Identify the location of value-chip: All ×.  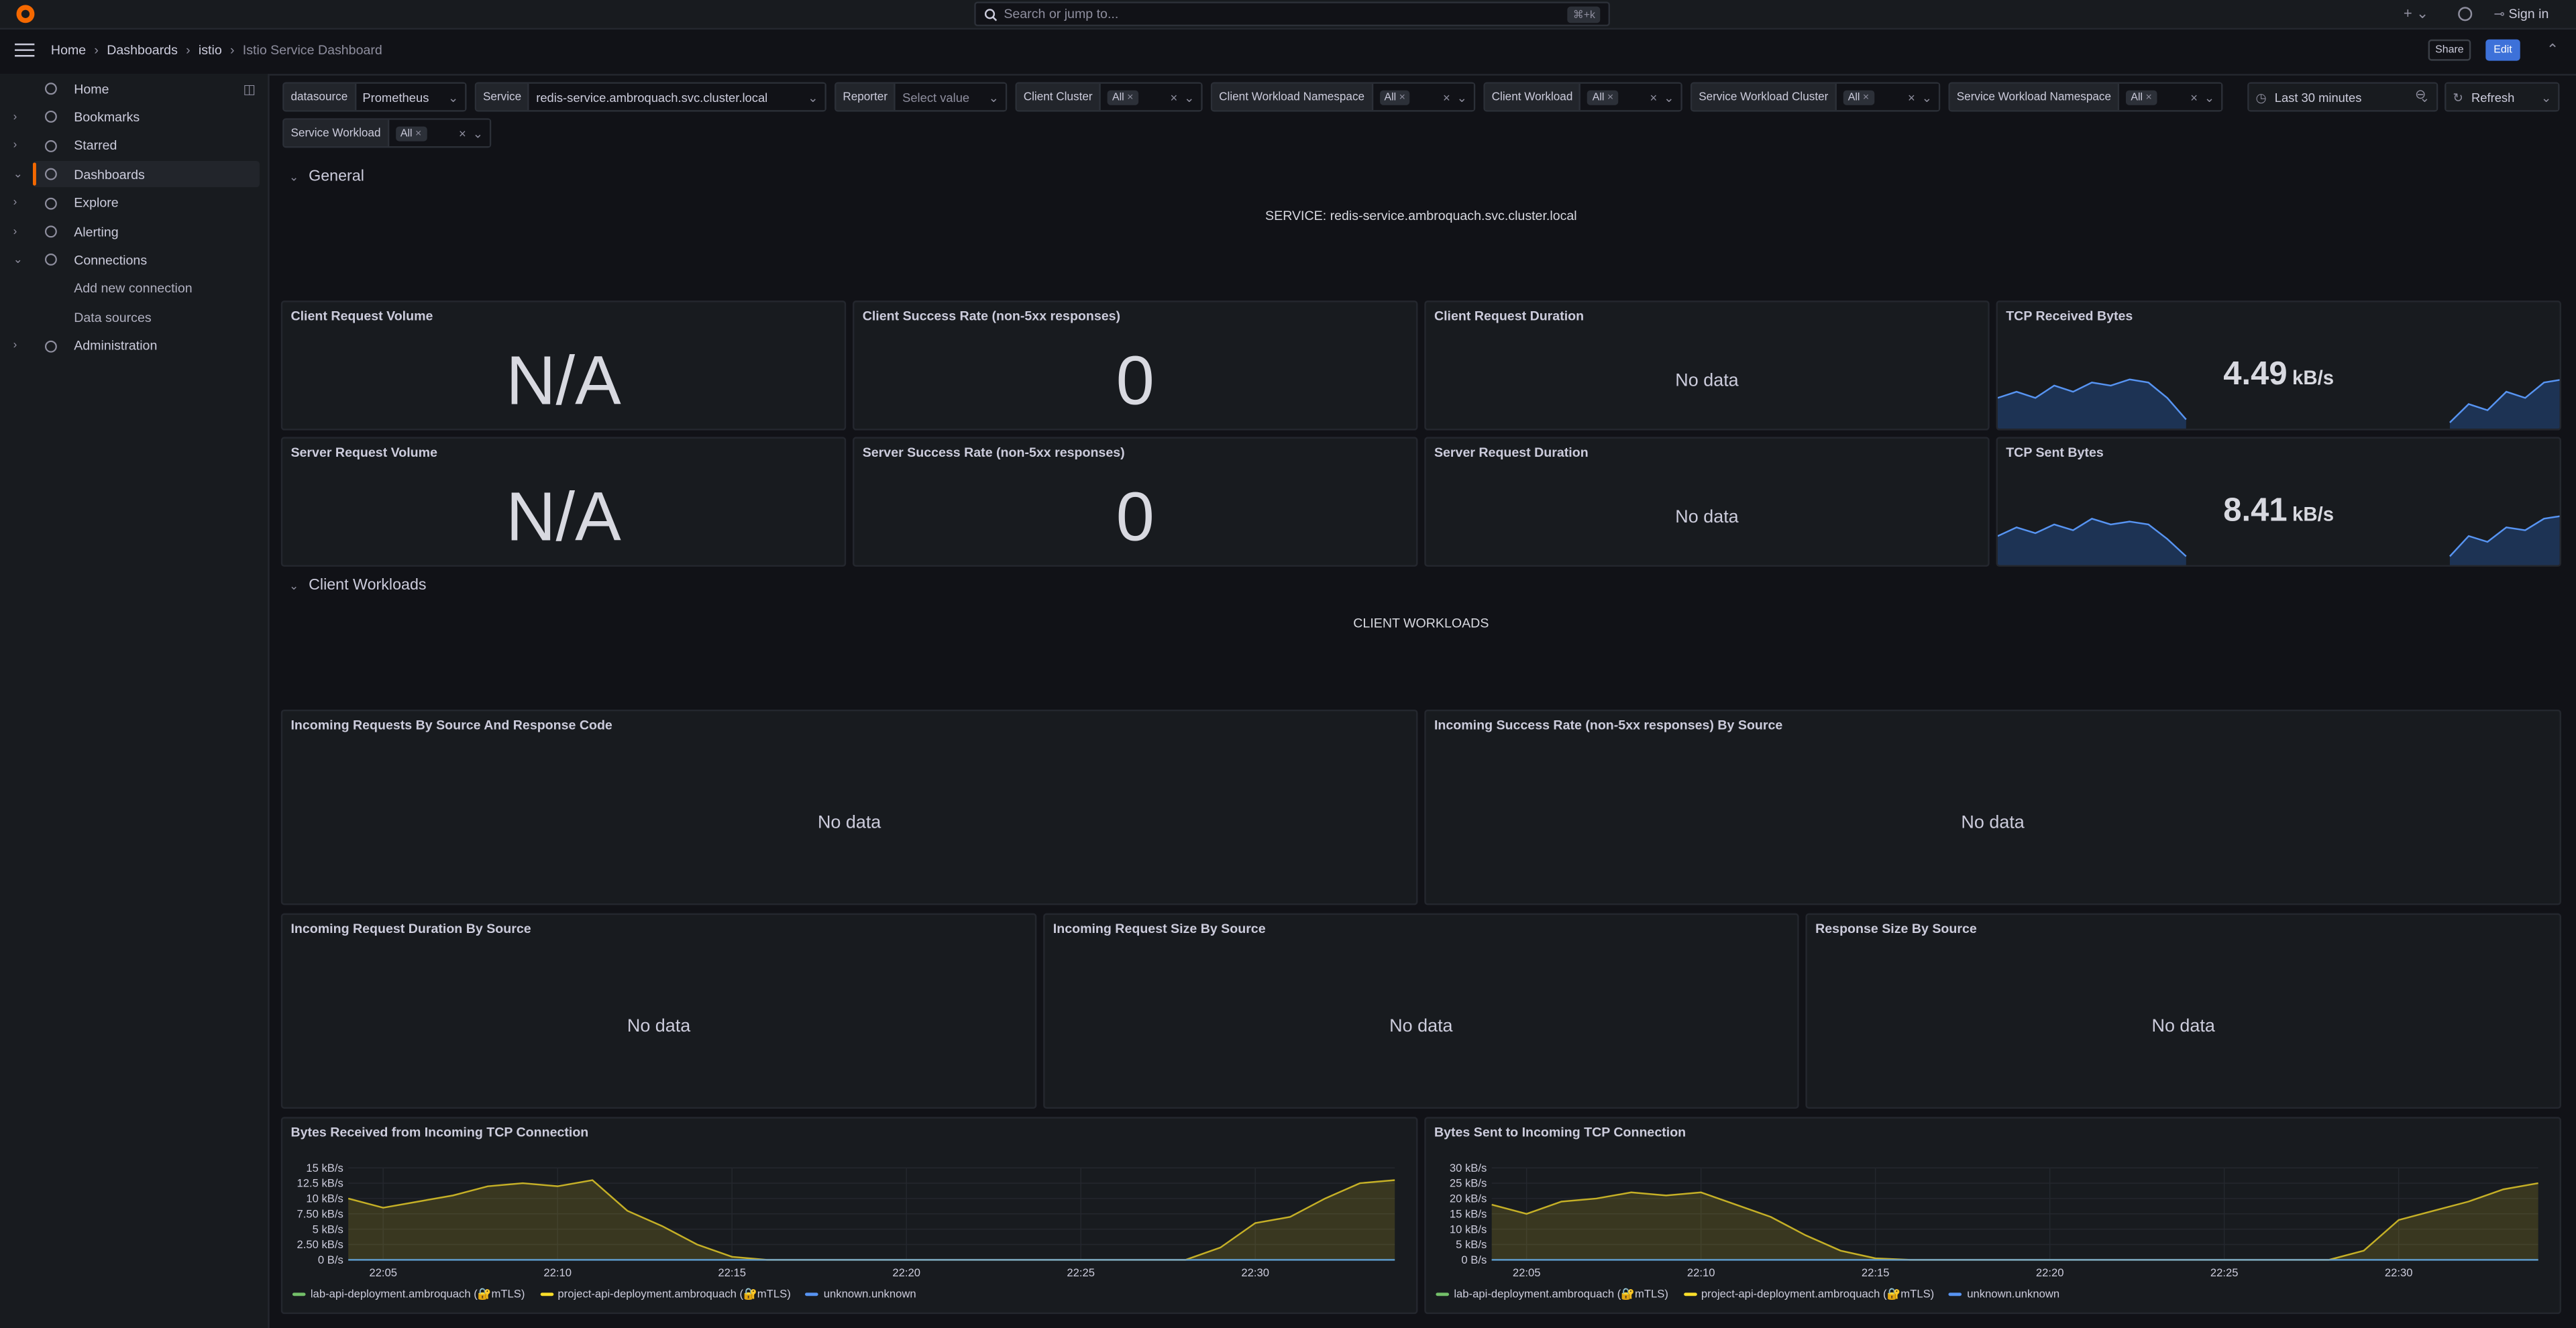
(1858, 97).